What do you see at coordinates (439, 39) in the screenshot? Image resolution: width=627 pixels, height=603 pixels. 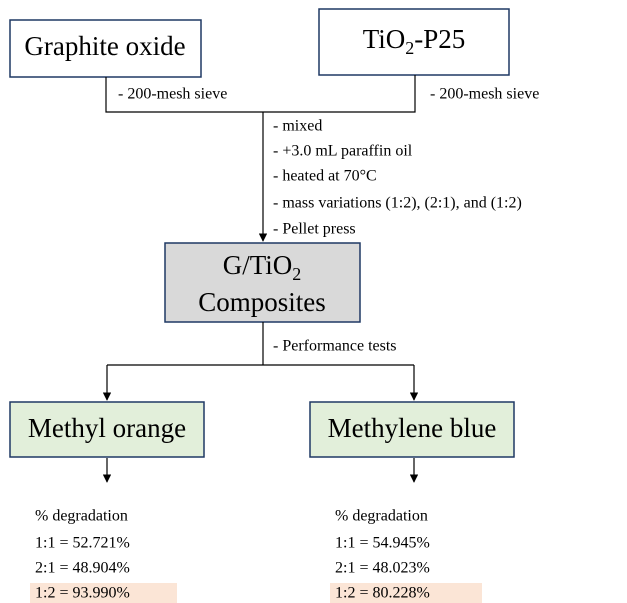 I see `label-part: -P25` at bounding box center [439, 39].